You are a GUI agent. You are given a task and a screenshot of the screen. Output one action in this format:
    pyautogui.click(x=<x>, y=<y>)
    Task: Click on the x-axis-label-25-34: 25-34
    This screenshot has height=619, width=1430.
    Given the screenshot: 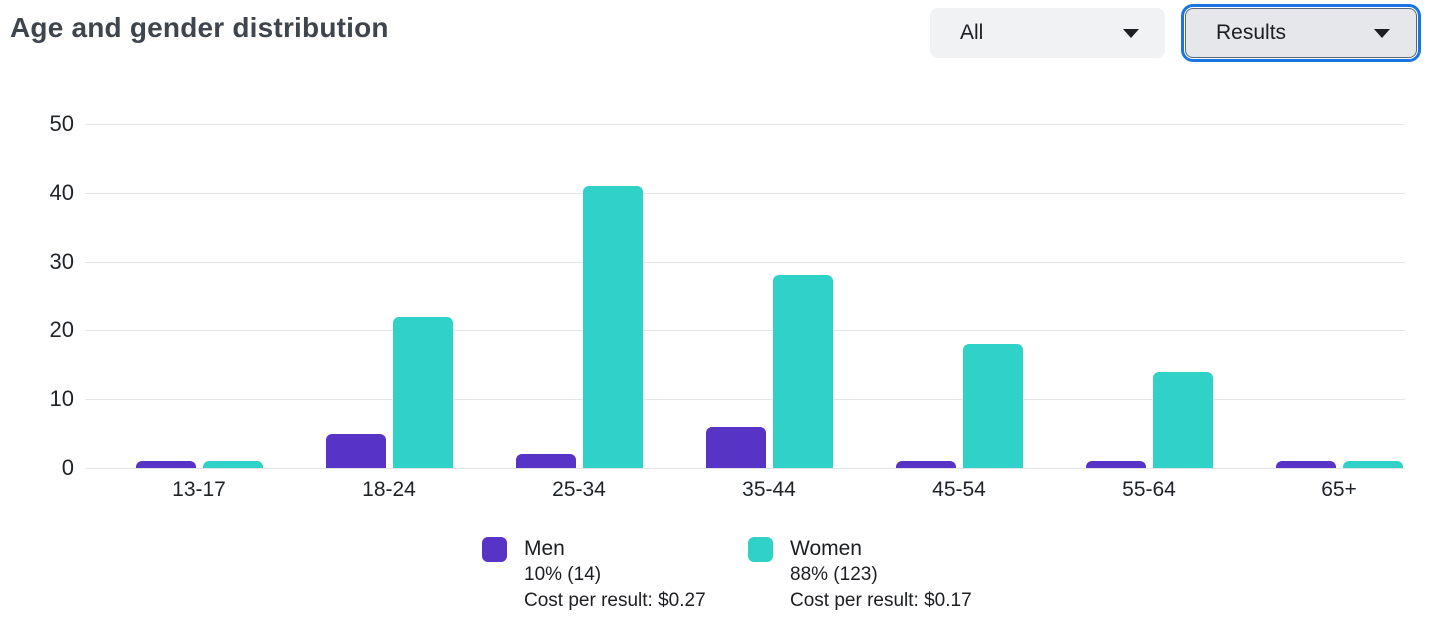 What is the action you would take?
    pyautogui.click(x=579, y=489)
    